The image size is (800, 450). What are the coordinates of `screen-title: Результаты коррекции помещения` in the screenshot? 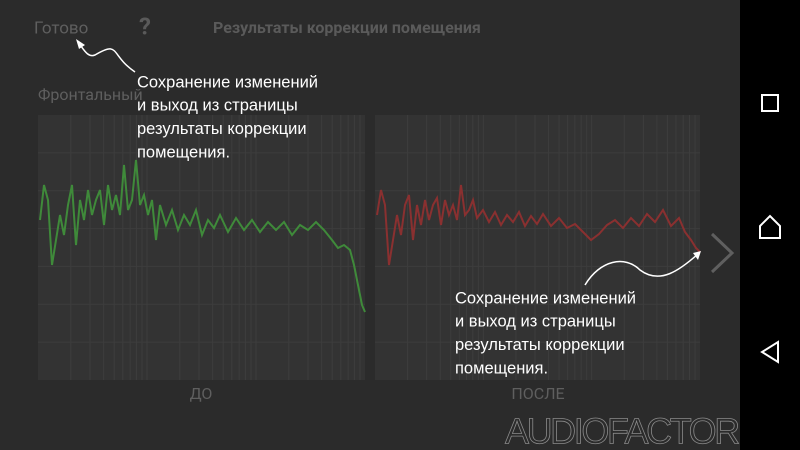 It's located at (347, 27).